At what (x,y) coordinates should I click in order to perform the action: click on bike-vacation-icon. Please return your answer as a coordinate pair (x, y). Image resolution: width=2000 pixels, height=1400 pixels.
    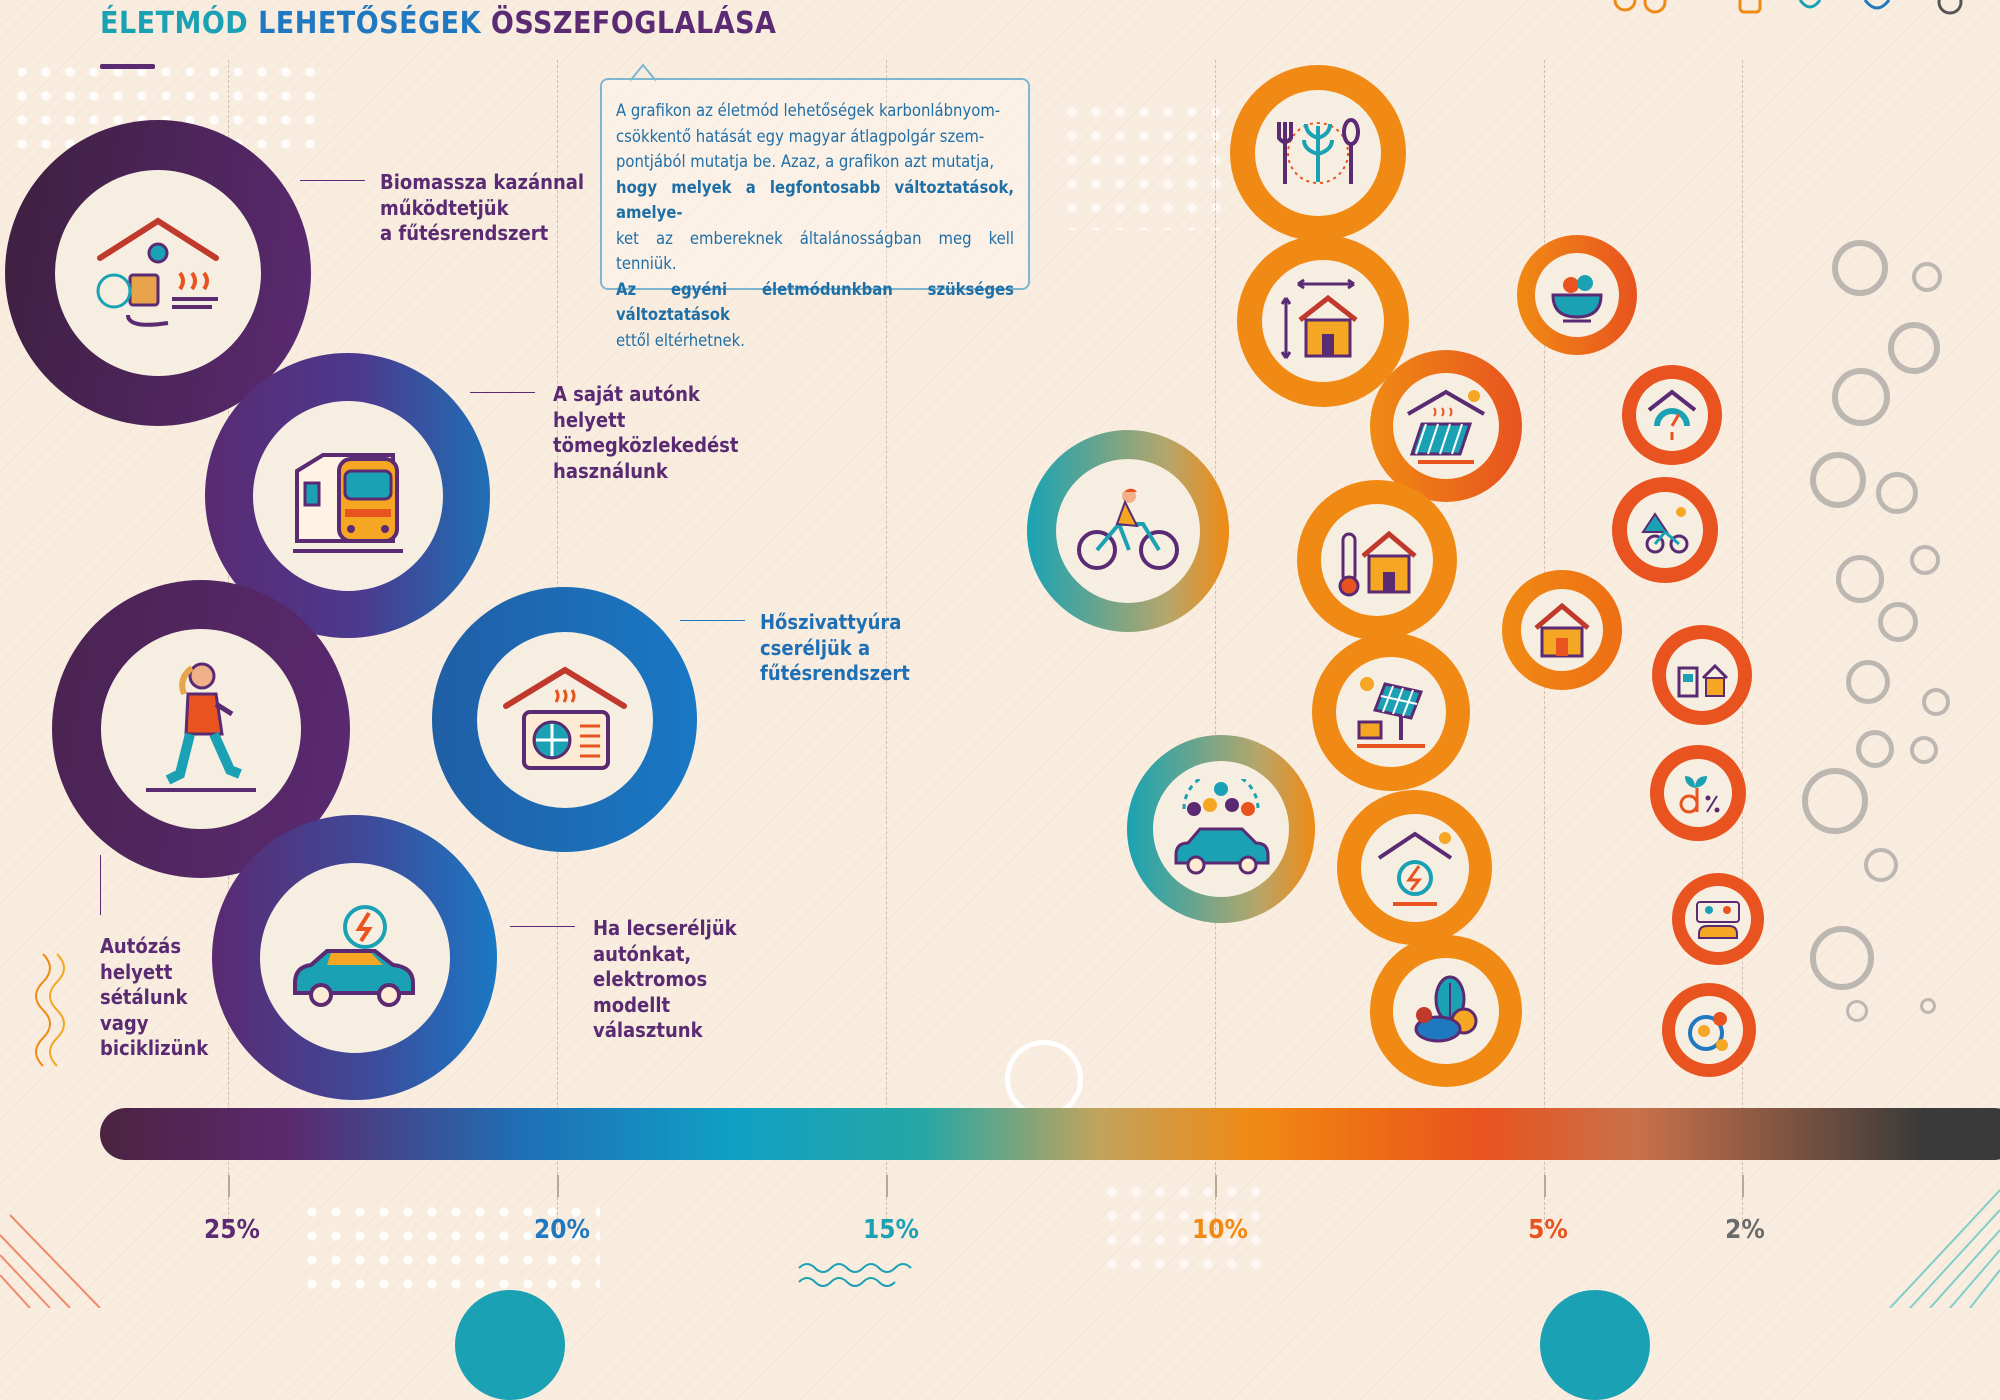
    Looking at the image, I should click on (1665, 530).